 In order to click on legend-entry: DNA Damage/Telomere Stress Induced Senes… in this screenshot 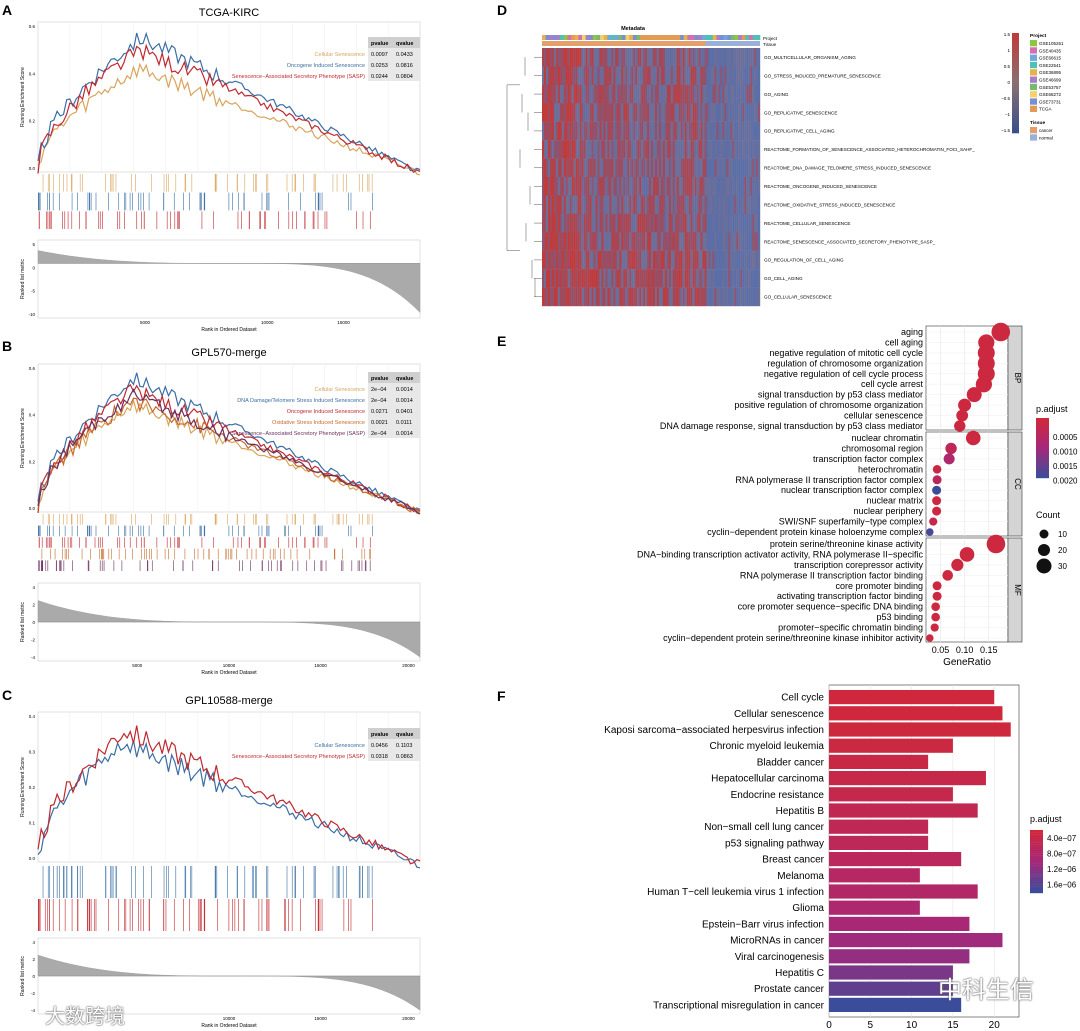, I will do `click(301, 401)`.